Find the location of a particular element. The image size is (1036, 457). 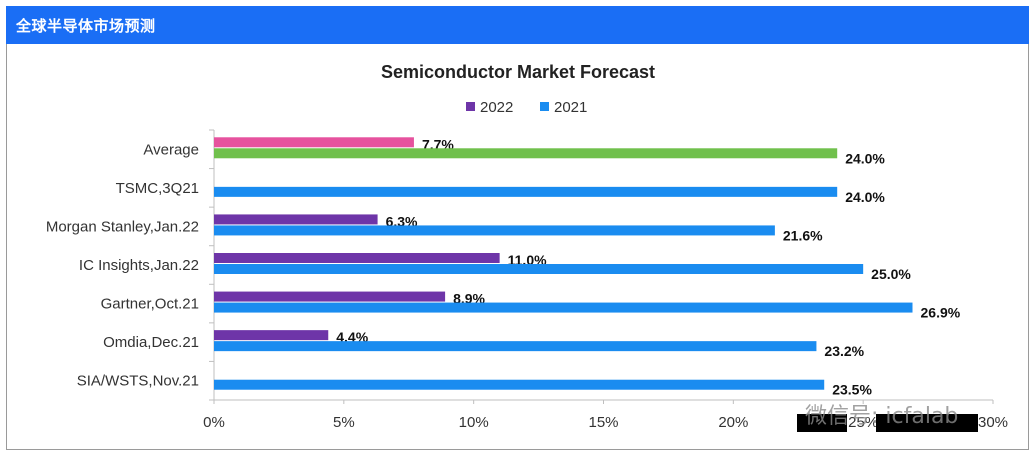

x-tick-label: 20% is located at coordinates (733, 422).